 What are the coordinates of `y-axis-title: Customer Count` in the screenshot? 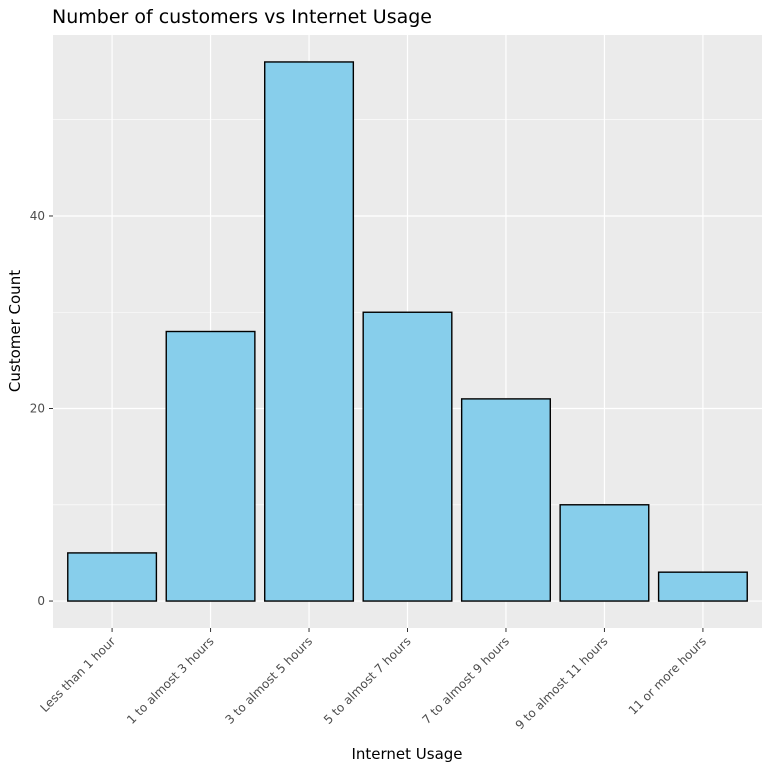 It's located at (15, 331).